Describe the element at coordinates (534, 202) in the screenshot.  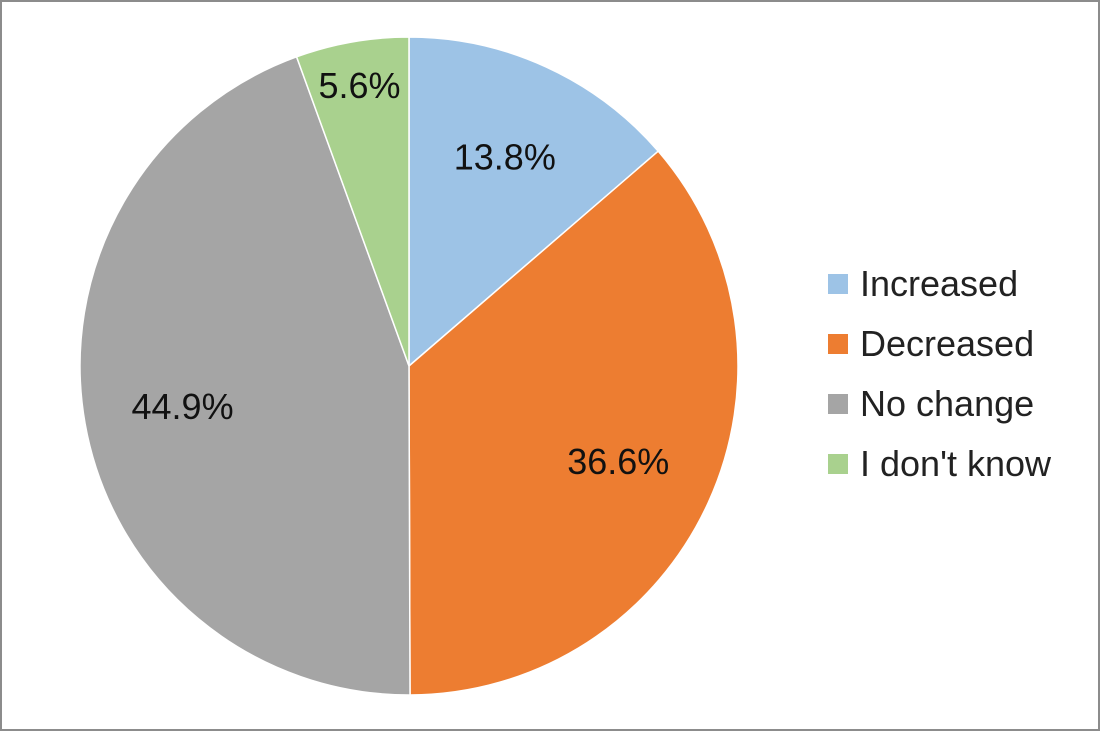
I see `pie-slice-increased` at that location.